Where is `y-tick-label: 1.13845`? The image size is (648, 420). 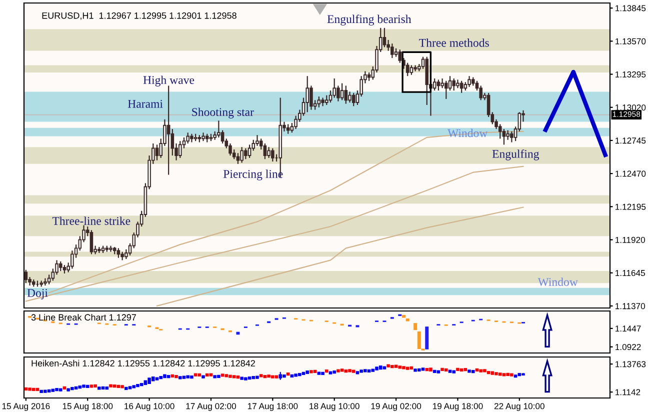
y-tick-label: 1.13845 is located at coordinates (631, 8).